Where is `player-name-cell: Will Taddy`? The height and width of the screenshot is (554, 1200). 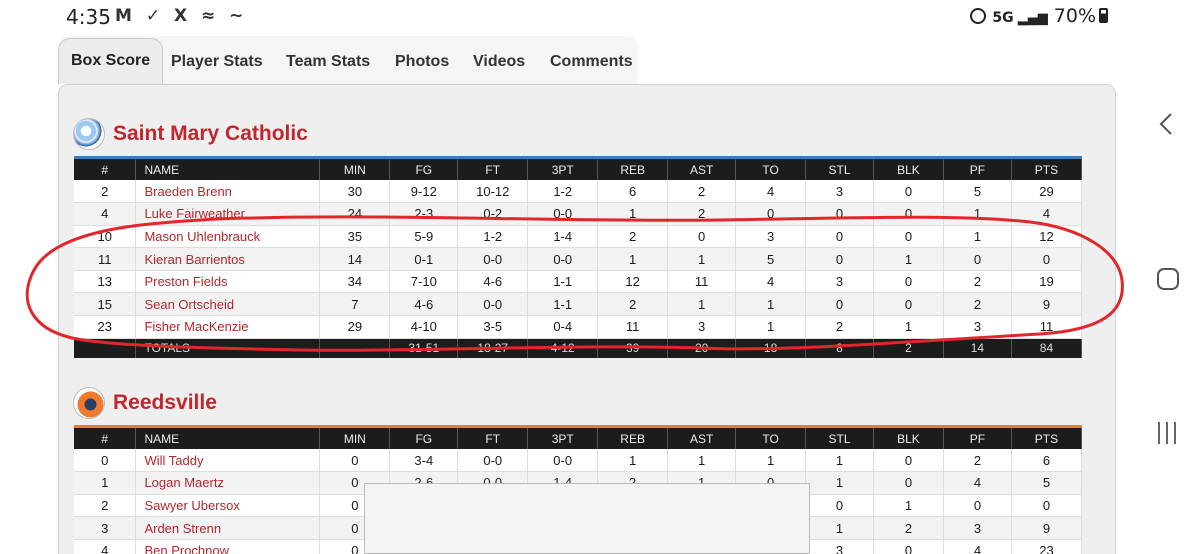 player-name-cell: Will Taddy is located at coordinates (228, 461).